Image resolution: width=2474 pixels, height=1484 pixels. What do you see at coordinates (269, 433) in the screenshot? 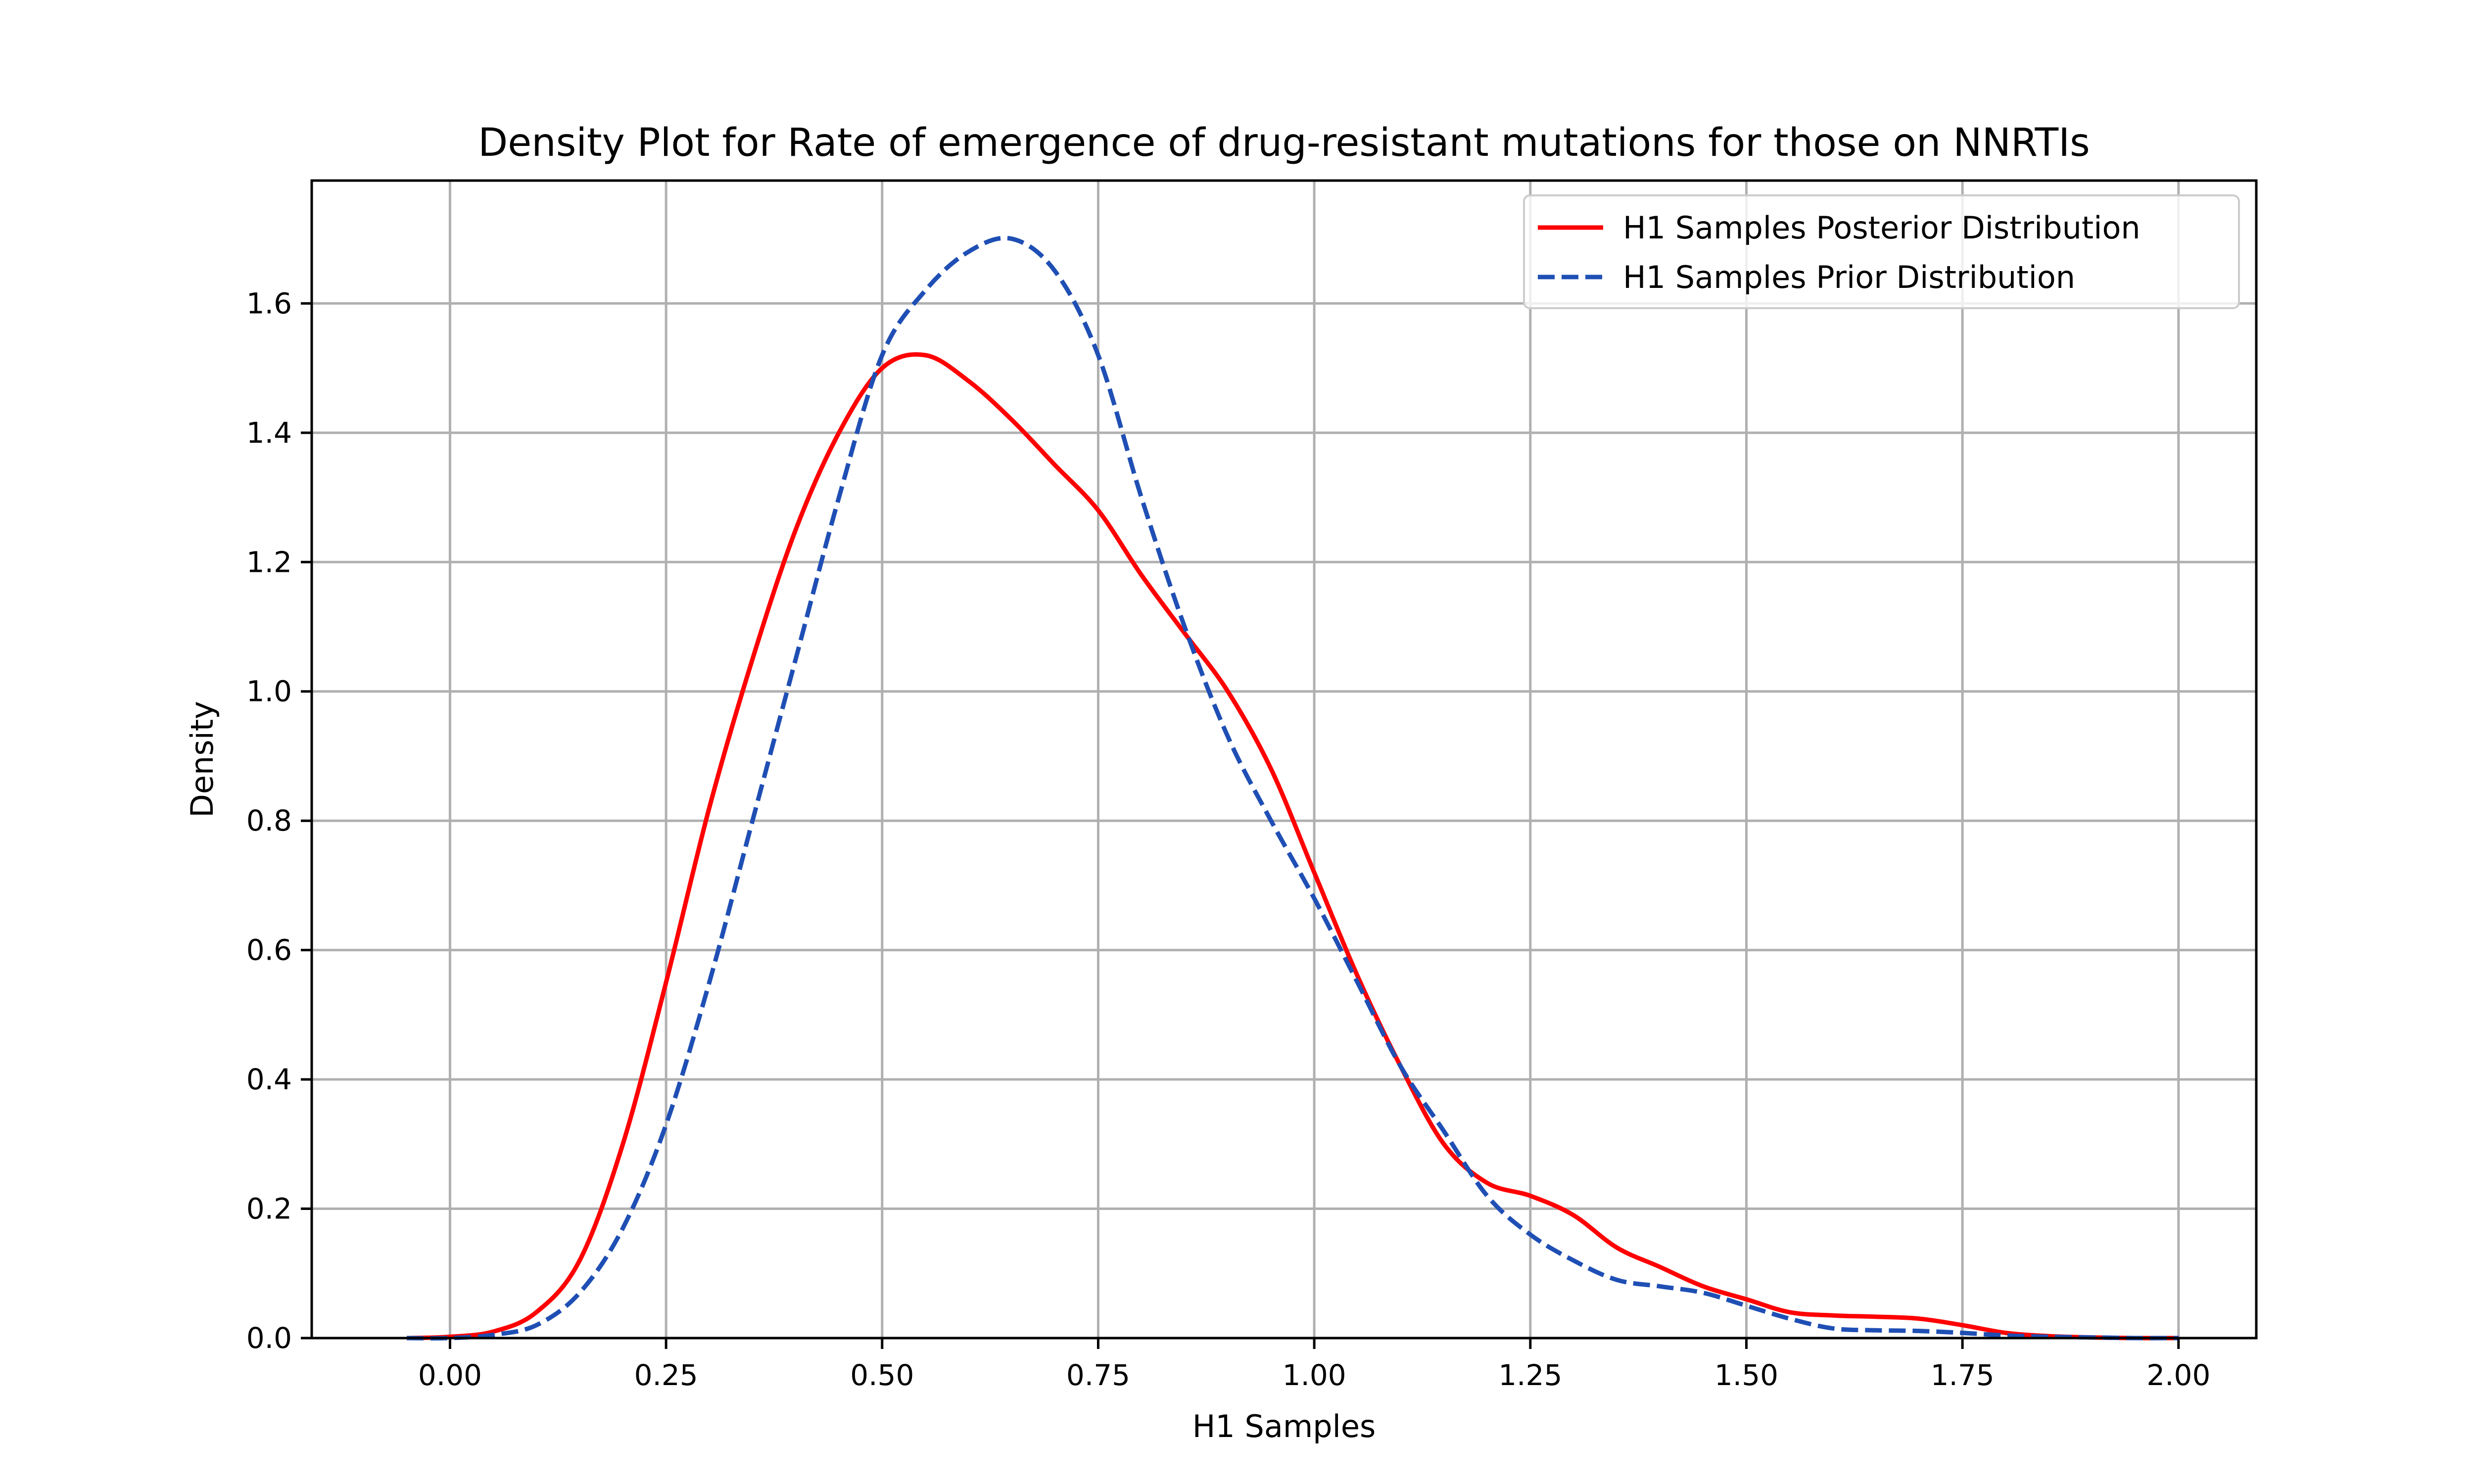
I see `y-tick-label: 1.4` at bounding box center [269, 433].